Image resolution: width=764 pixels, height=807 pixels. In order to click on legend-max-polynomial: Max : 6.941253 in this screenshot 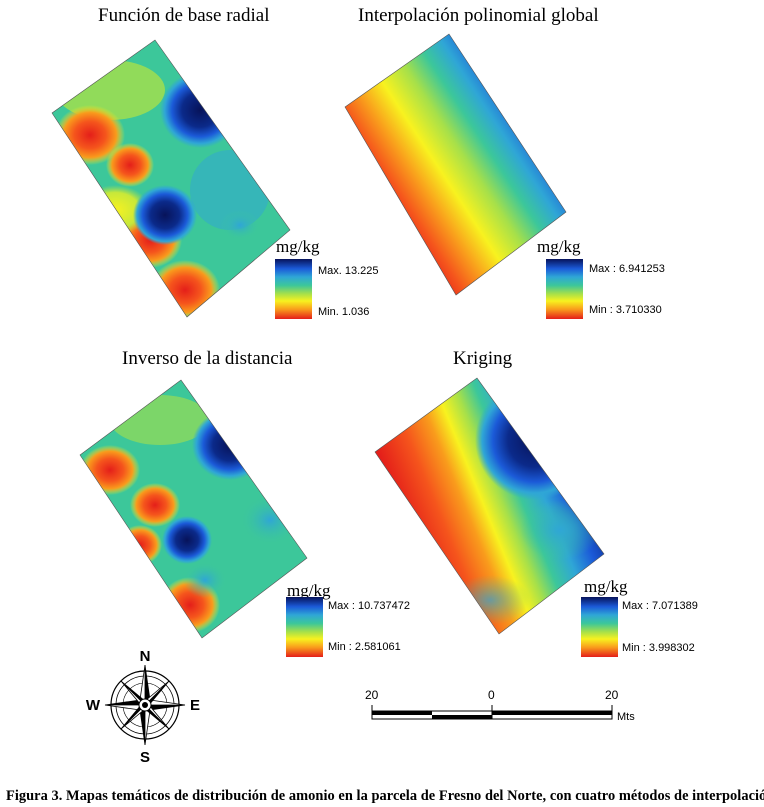, I will do `click(627, 269)`.